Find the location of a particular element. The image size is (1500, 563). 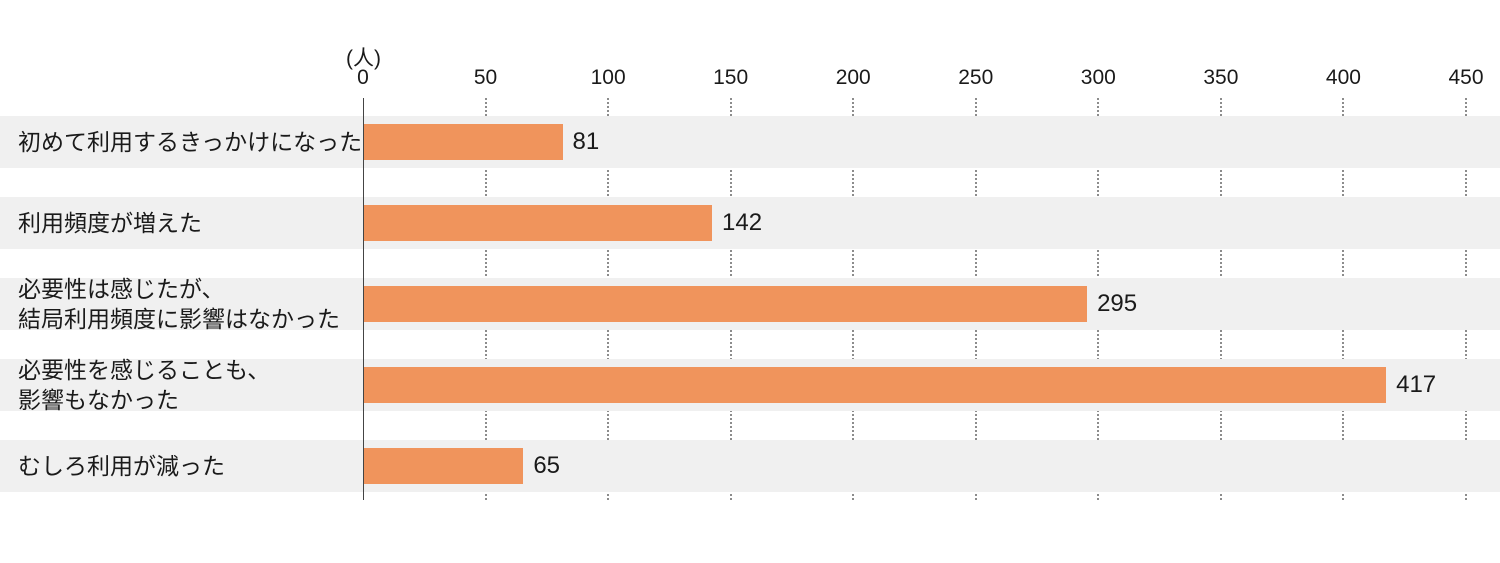

x-axis-tick-label: 0 is located at coordinates (363, 77).